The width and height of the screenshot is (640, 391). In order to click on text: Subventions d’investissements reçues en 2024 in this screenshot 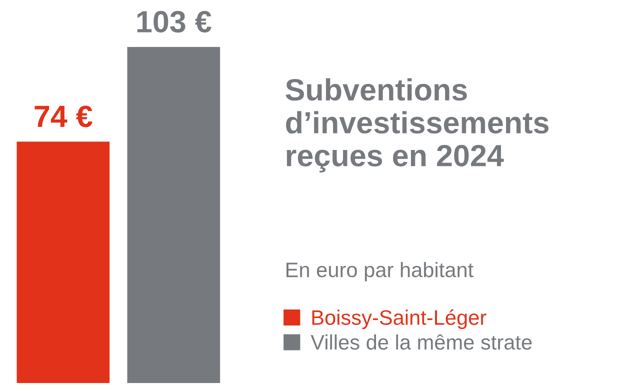, I will do `click(417, 125)`.